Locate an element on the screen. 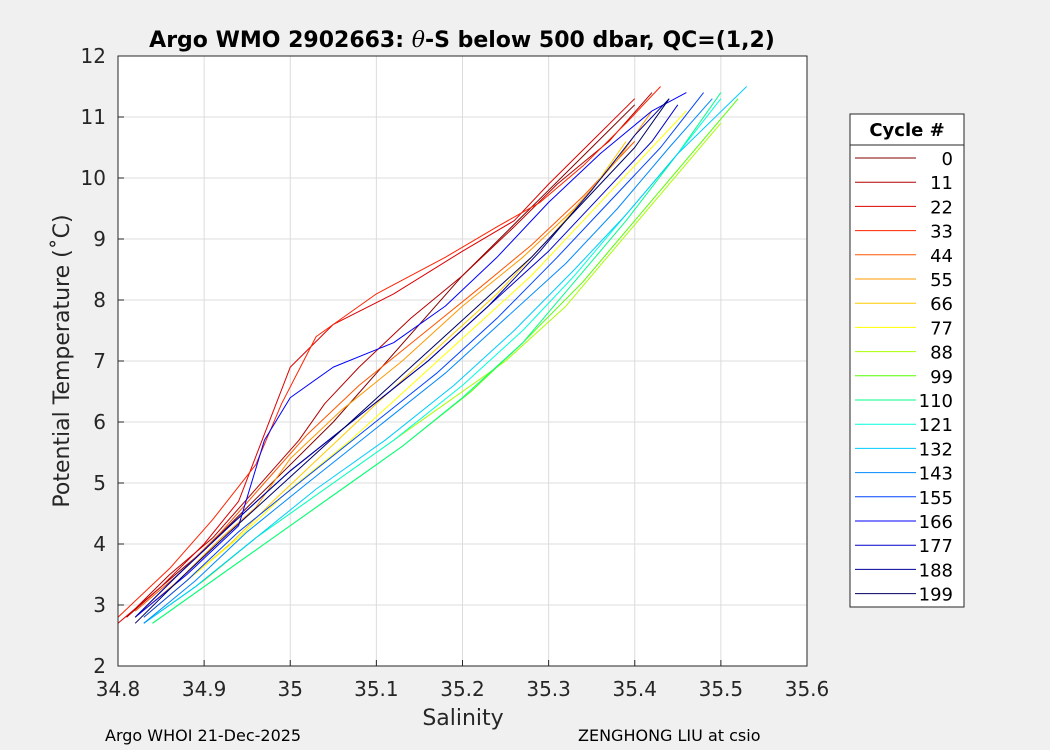 This screenshot has width=1050, height=750. x-tick-label: 34.8 is located at coordinates (118, 689).